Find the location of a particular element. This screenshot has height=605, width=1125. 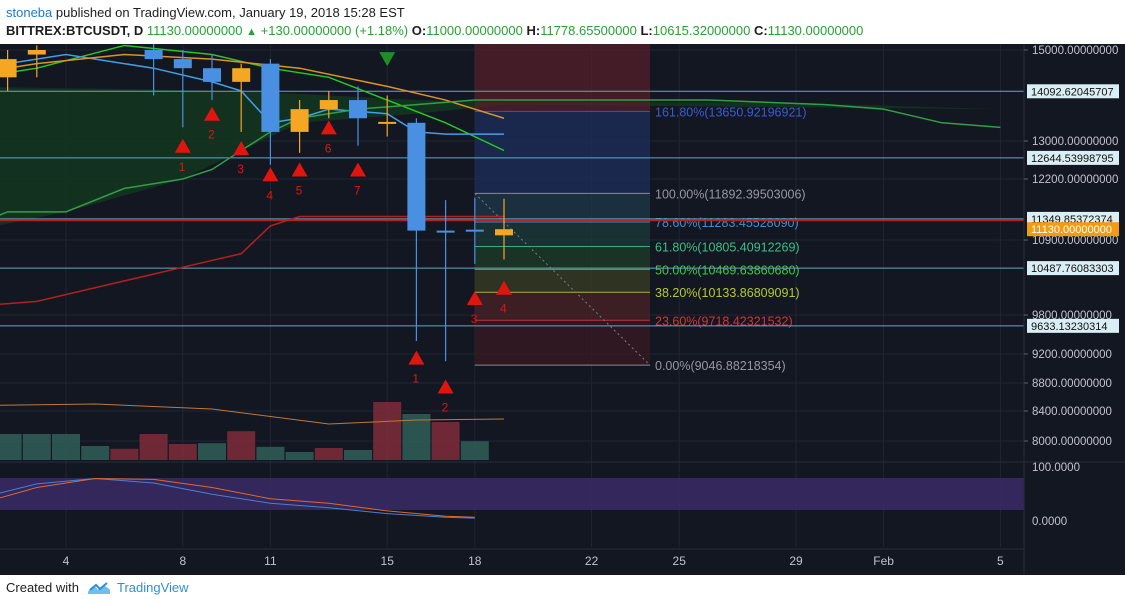

rsi-tick-label: 0.0000 is located at coordinates (1049, 522).